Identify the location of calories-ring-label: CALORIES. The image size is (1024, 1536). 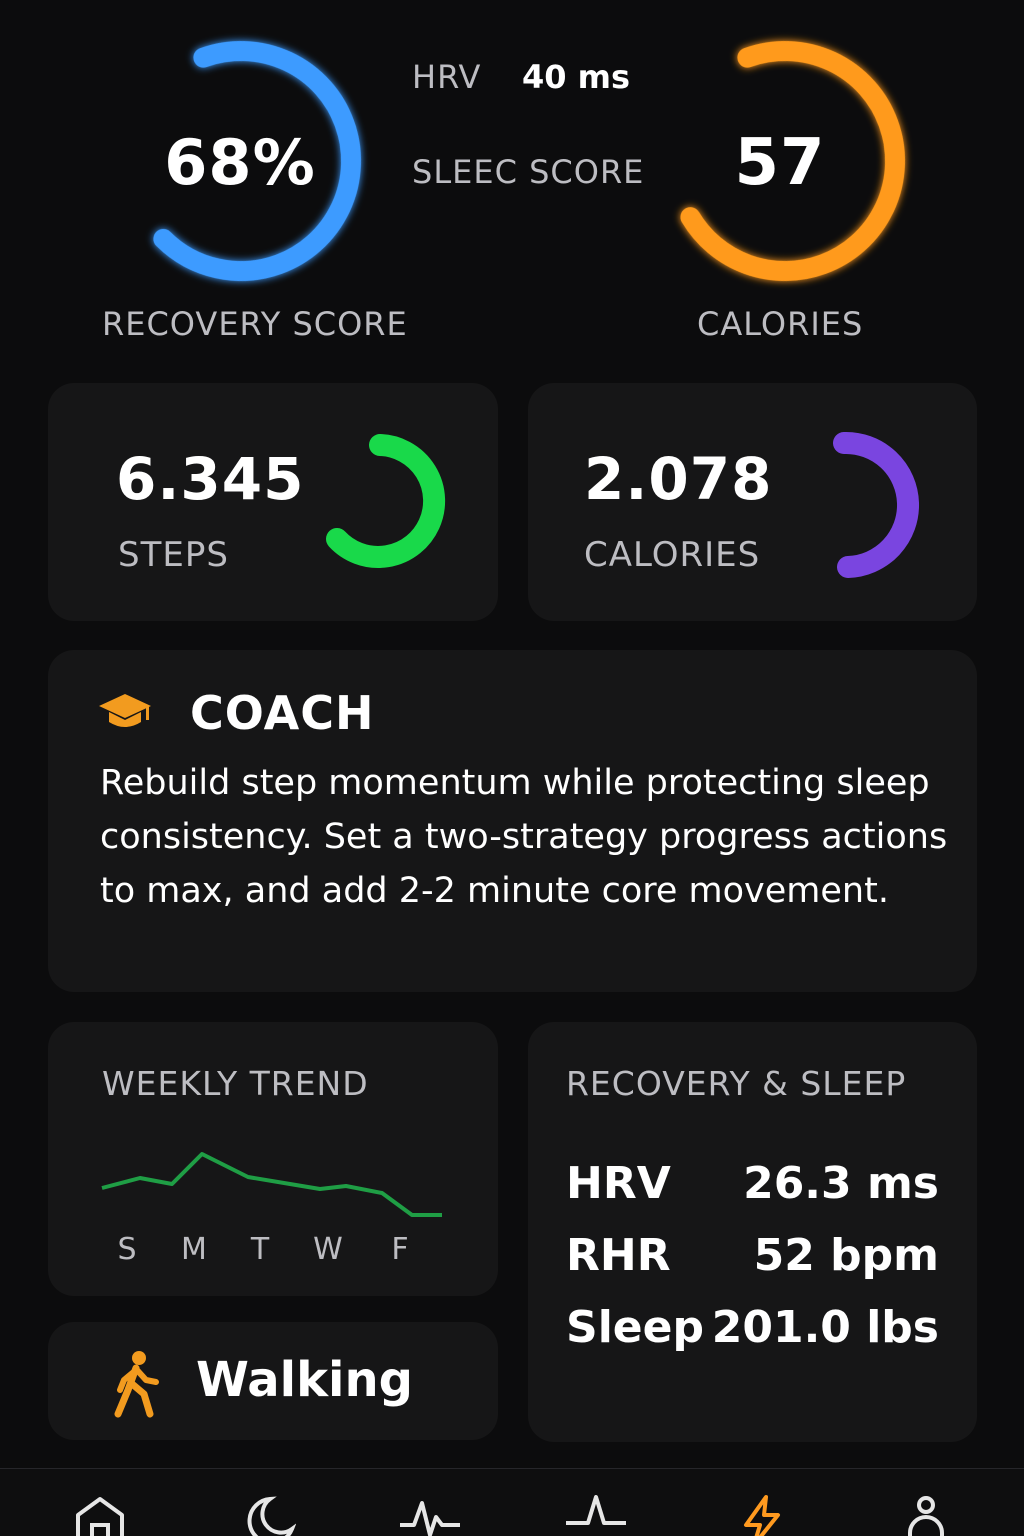
(780, 324).